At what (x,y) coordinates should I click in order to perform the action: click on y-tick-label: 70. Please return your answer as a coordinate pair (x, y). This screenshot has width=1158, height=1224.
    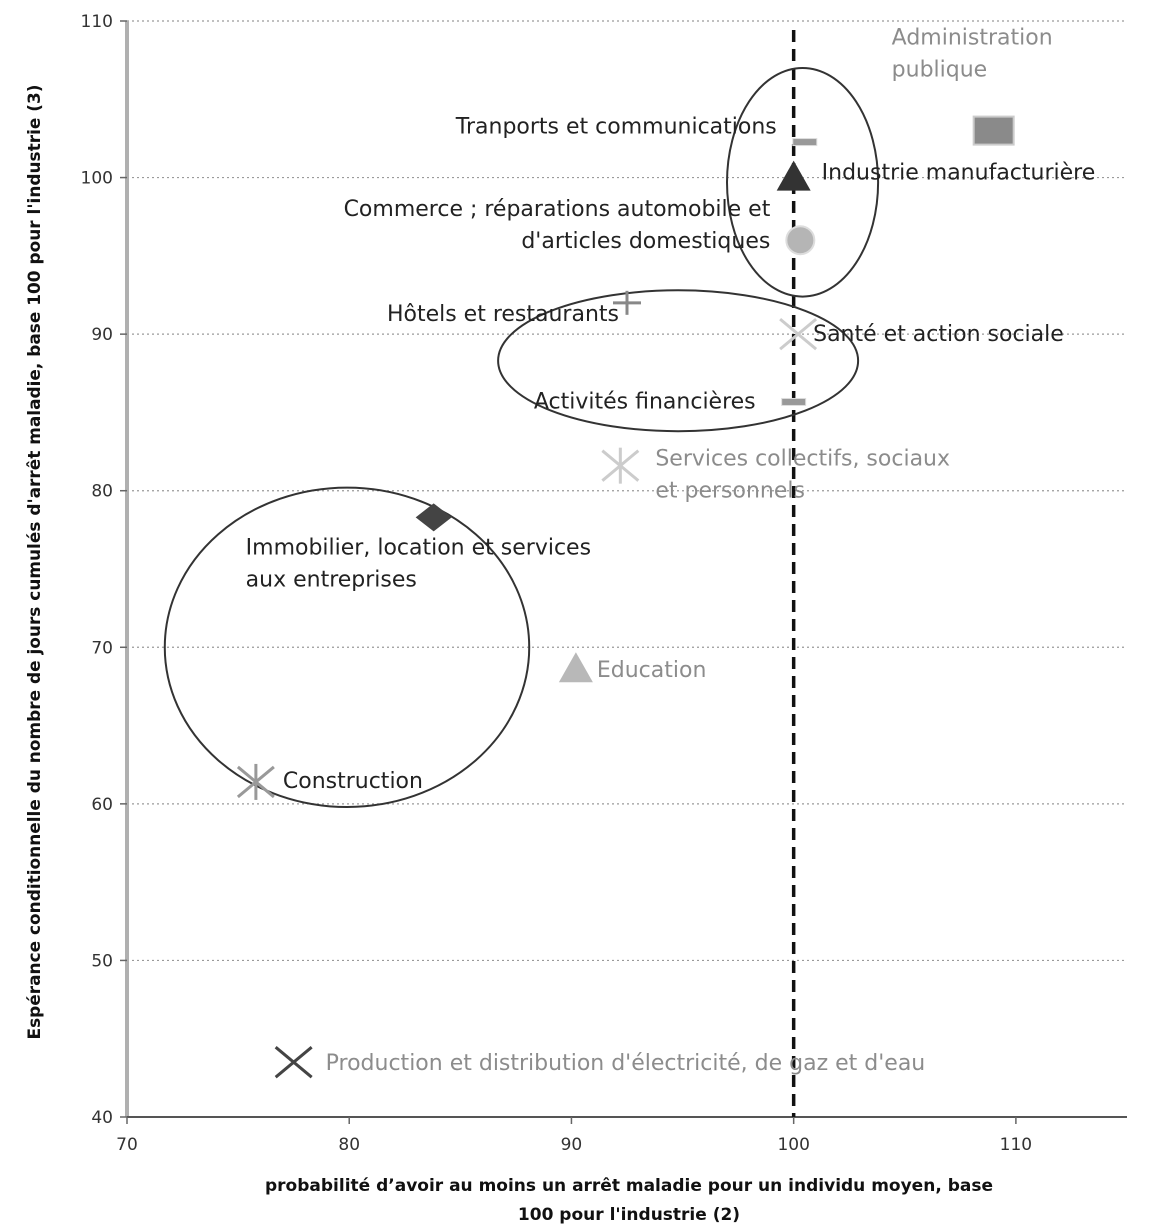
    Looking at the image, I should click on (102, 648).